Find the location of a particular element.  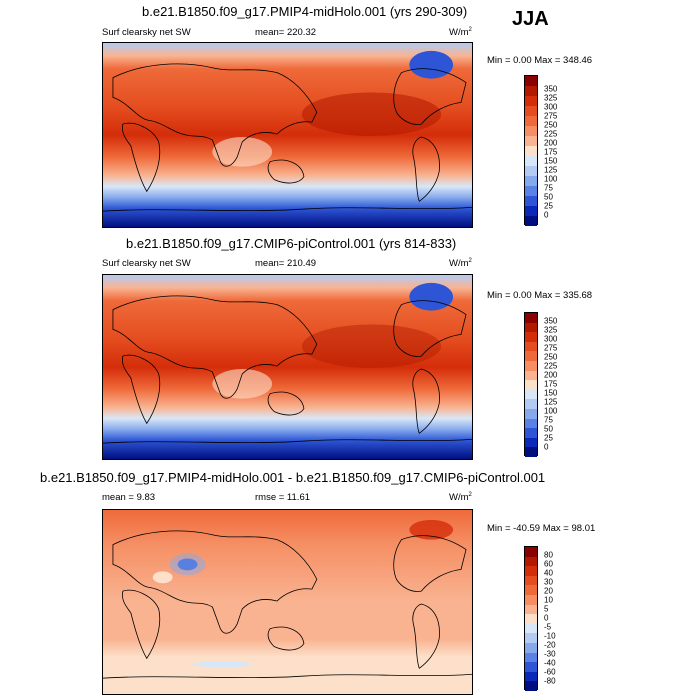

panel-3-tick-label: 10 is located at coordinates (548, 600).